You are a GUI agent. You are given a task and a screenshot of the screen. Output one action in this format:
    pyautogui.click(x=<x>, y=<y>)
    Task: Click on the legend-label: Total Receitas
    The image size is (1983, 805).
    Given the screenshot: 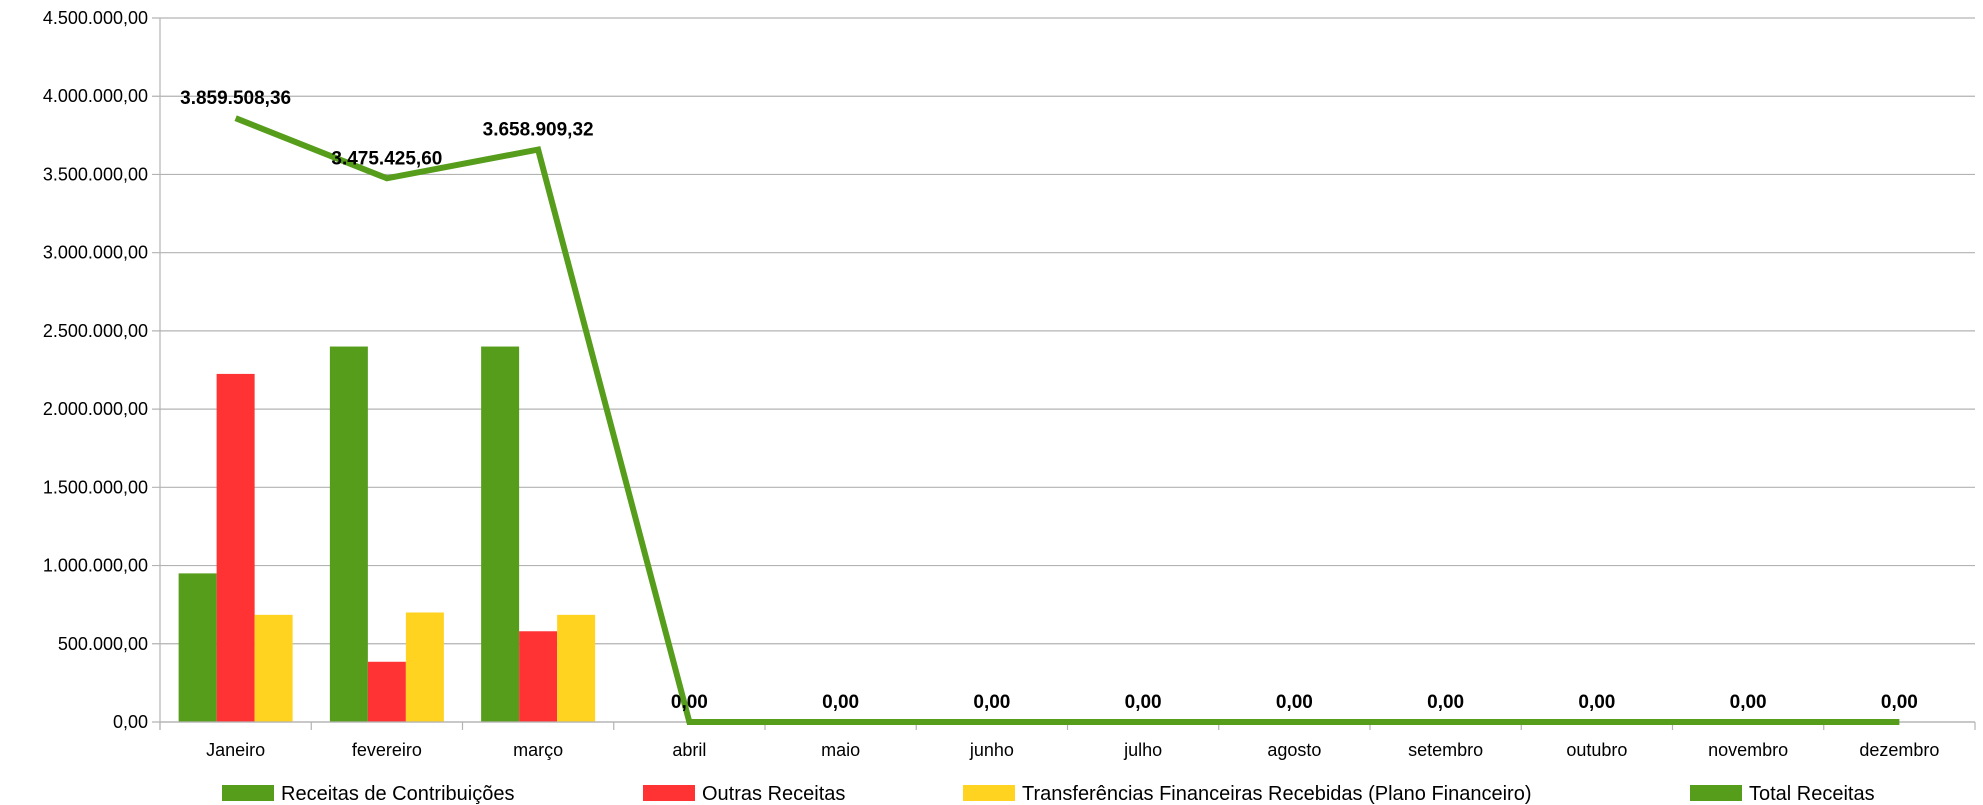 What is the action you would take?
    pyautogui.click(x=1812, y=794)
    